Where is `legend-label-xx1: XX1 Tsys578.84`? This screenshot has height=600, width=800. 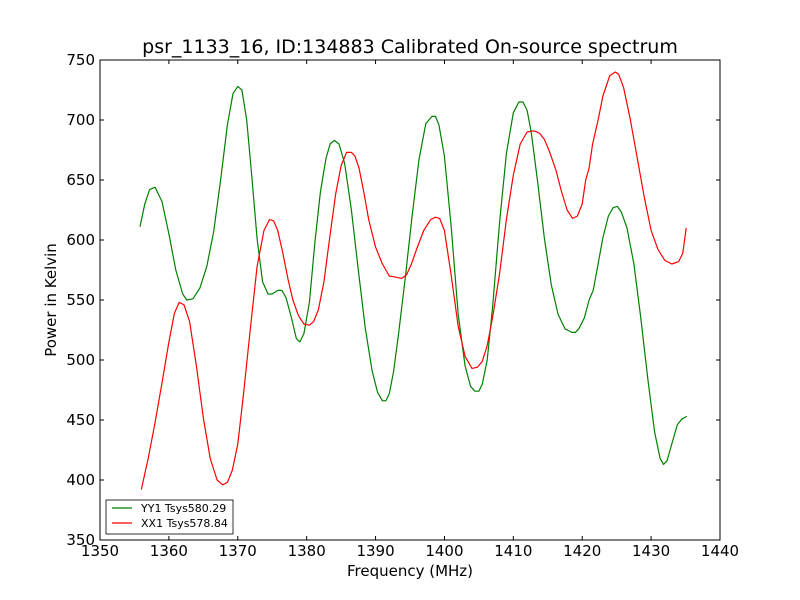 legend-label-xx1: XX1 Tsys578.84 is located at coordinates (184, 523).